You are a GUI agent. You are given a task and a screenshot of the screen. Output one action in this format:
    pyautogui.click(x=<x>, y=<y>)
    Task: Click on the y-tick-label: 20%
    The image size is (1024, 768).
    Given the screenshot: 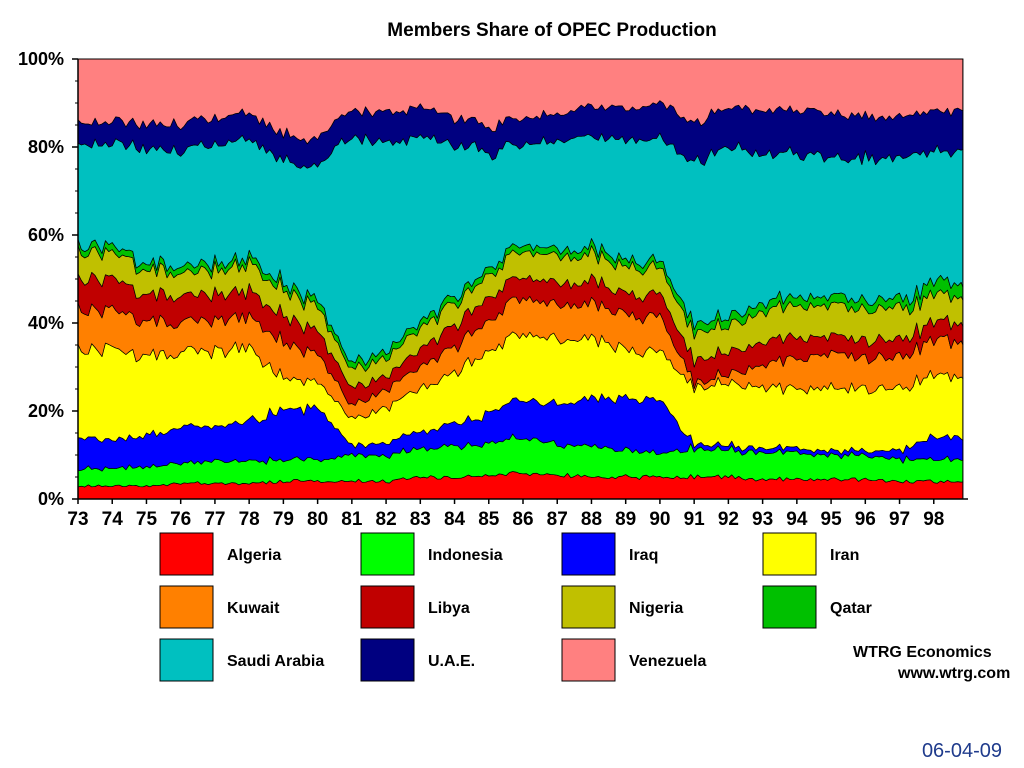 What is the action you would take?
    pyautogui.click(x=46, y=411)
    